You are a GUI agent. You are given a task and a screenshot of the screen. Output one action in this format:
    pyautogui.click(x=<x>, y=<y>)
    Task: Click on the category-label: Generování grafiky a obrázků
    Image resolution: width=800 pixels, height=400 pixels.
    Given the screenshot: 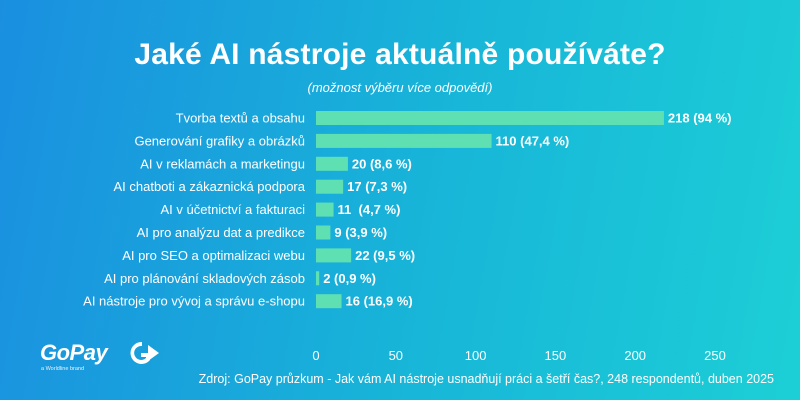 What is the action you would take?
    pyautogui.click(x=219, y=140)
    